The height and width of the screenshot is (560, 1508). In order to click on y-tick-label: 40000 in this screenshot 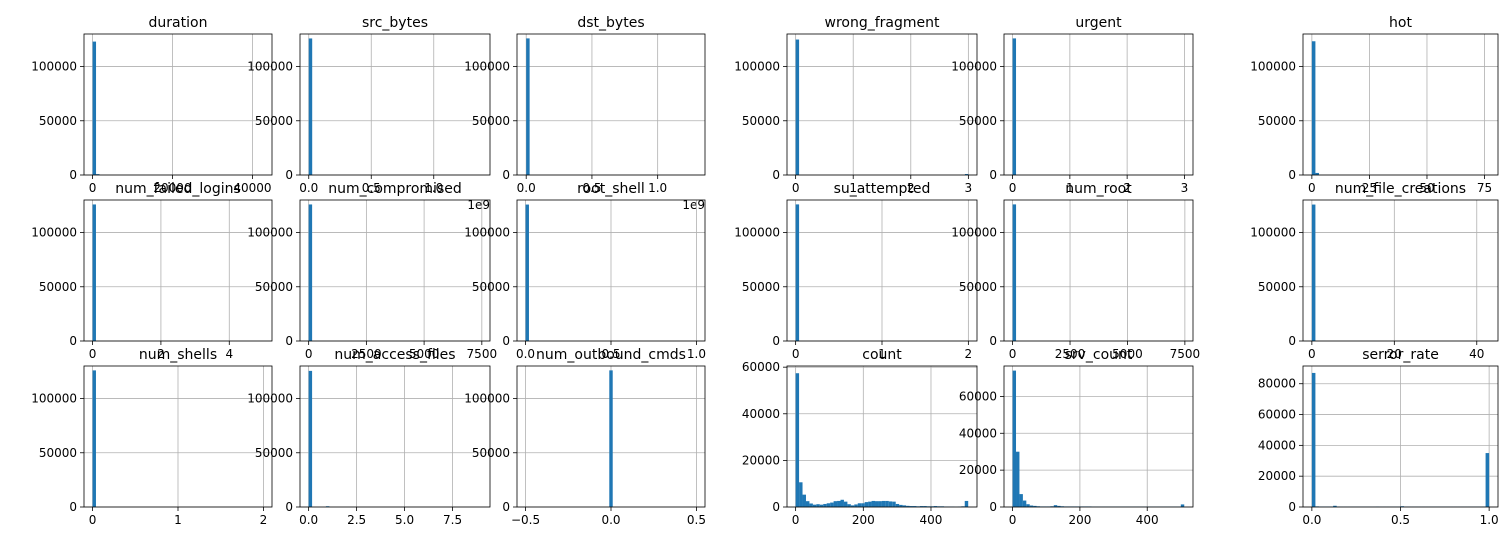, I will do `click(978, 433)`.